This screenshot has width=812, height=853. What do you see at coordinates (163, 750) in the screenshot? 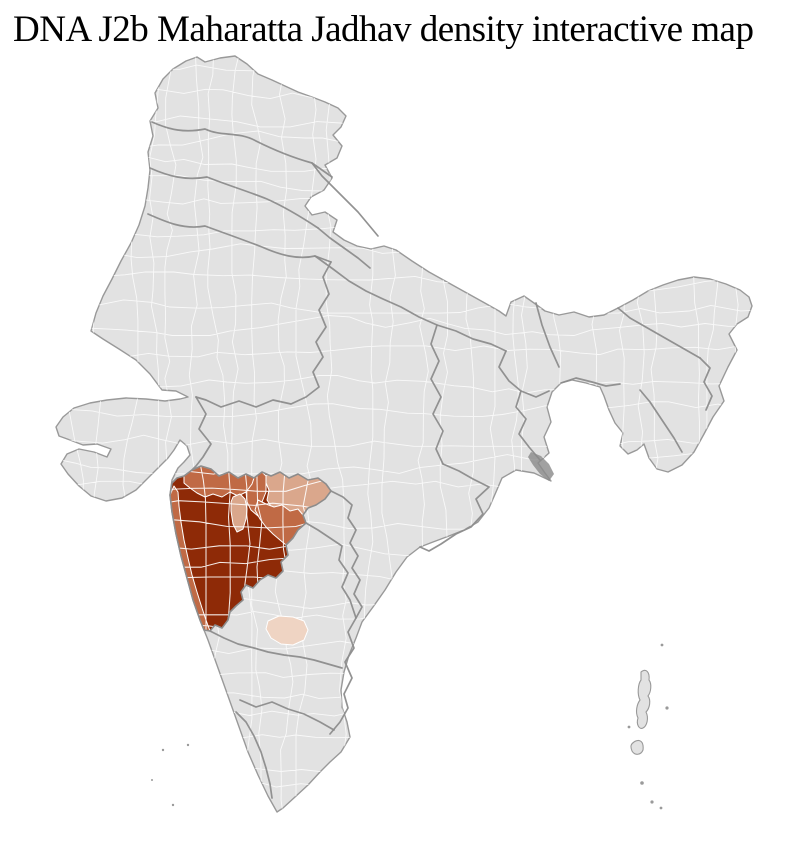
I see `lakshadweep-island` at bounding box center [163, 750].